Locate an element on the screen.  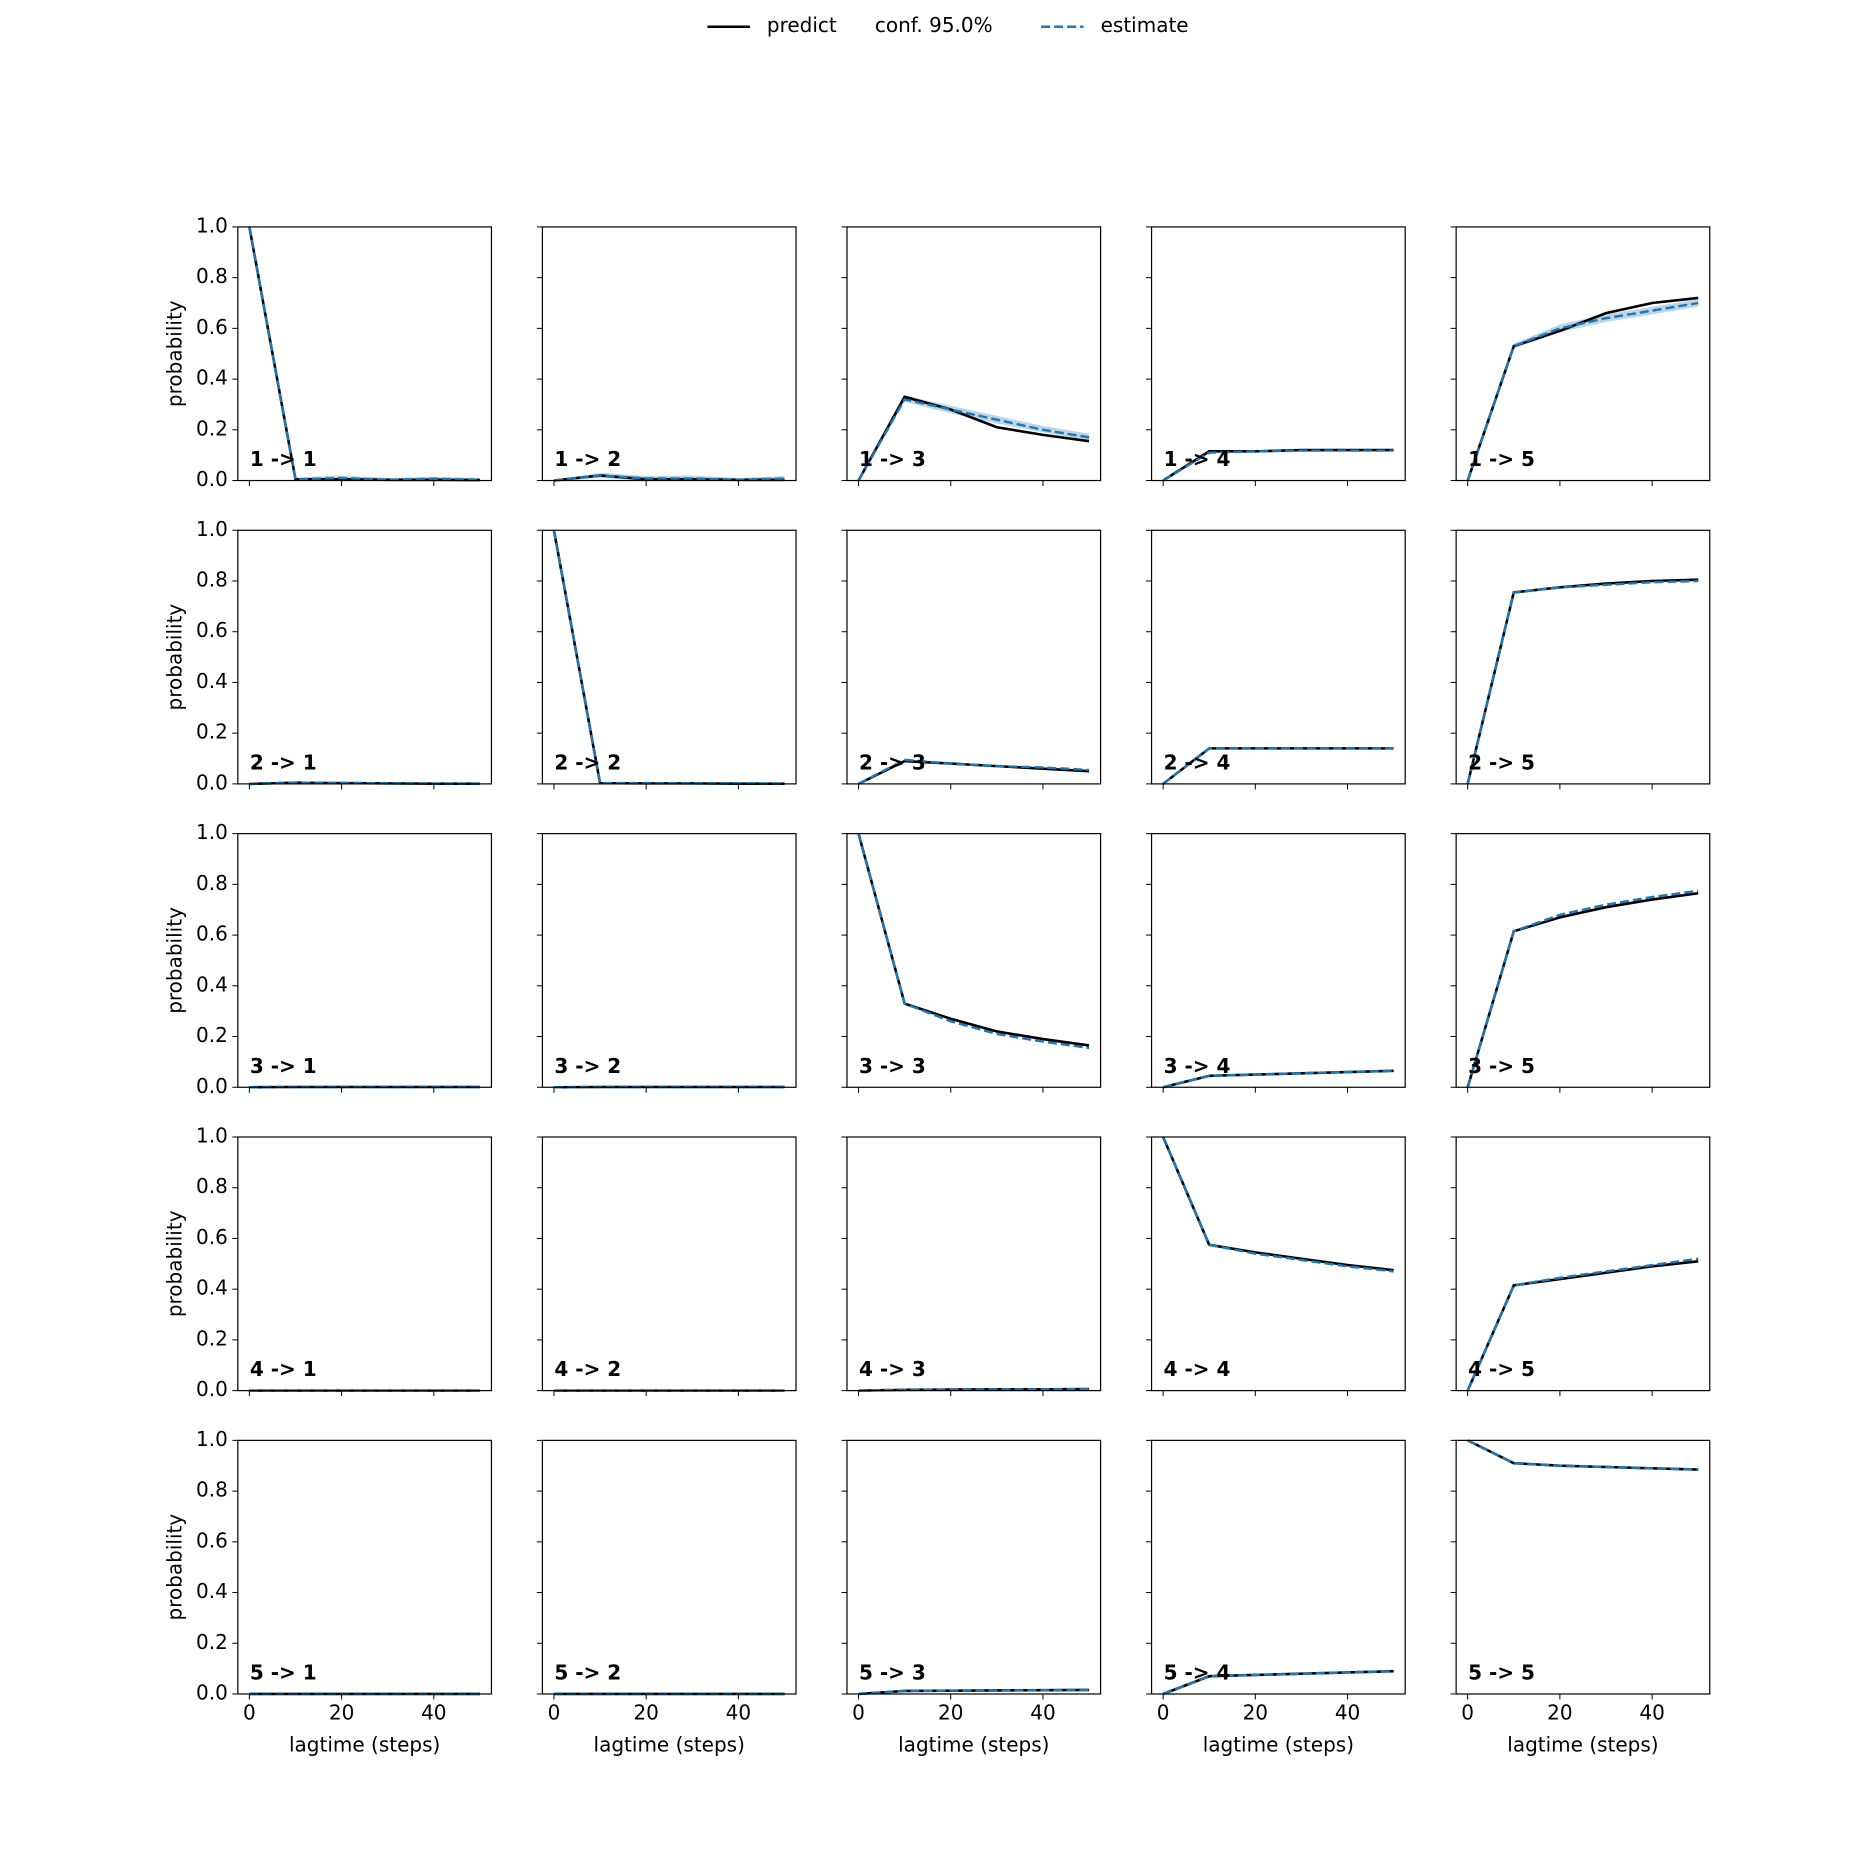
panel: 0 20 40 lagtime (steps) 5 -> 4 is located at coordinates (1276, 1597).